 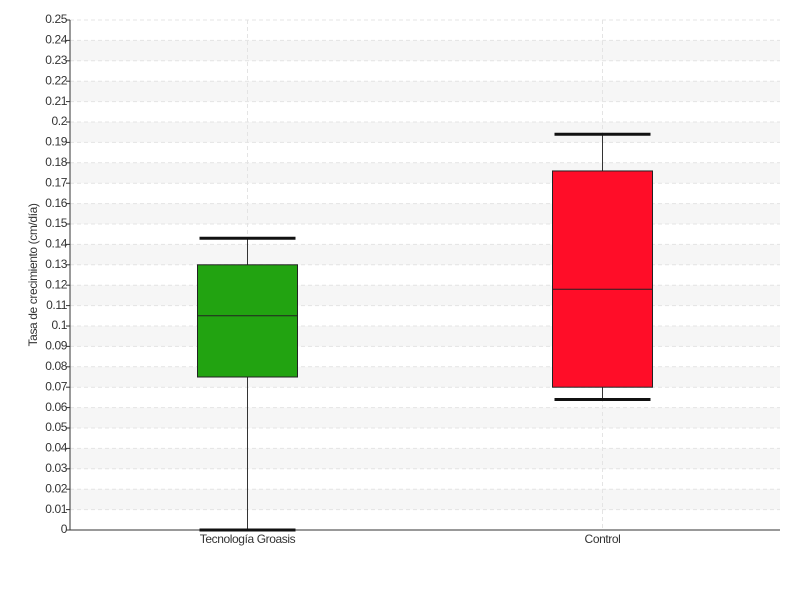 I want to click on y-tick-label: 0.16, so click(x=56, y=203).